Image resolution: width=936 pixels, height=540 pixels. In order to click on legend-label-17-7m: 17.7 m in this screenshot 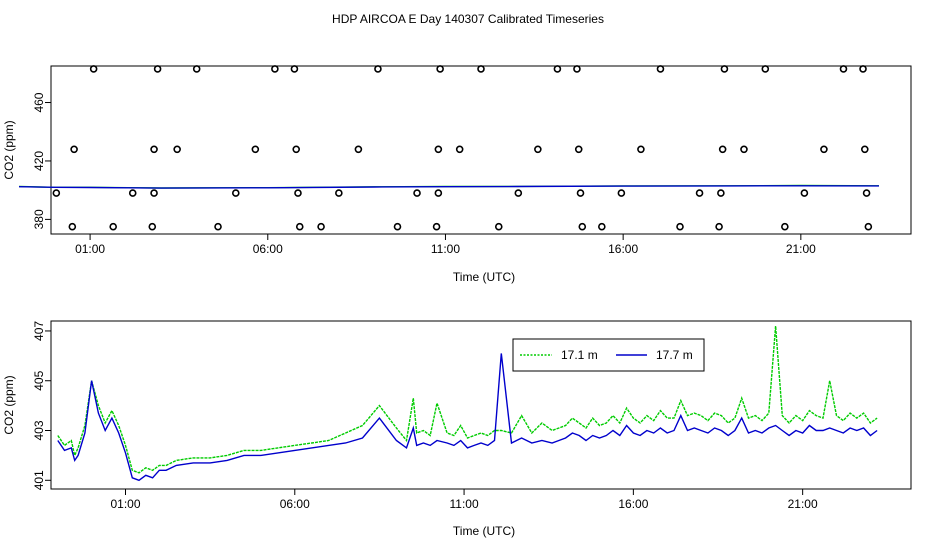, I will do `click(674, 355)`.